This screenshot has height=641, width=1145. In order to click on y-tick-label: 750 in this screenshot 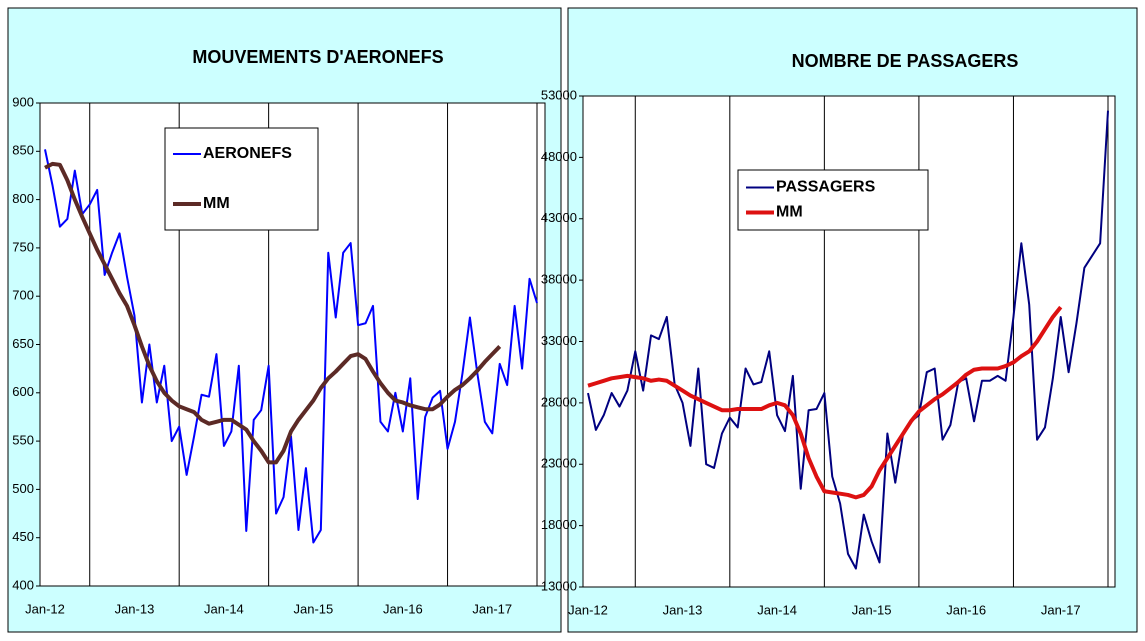, I will do `click(23, 246)`.